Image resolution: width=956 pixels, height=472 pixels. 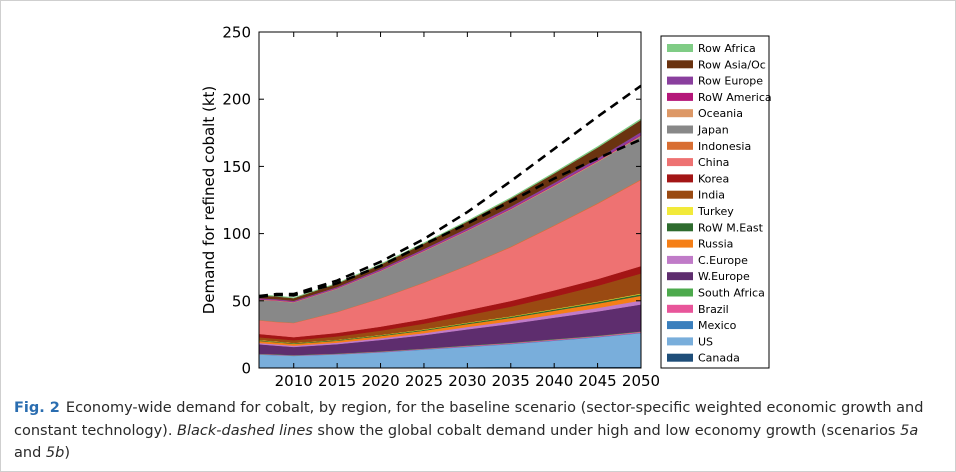 What do you see at coordinates (67, 453) in the screenshot?
I see `caption-end: )` at bounding box center [67, 453].